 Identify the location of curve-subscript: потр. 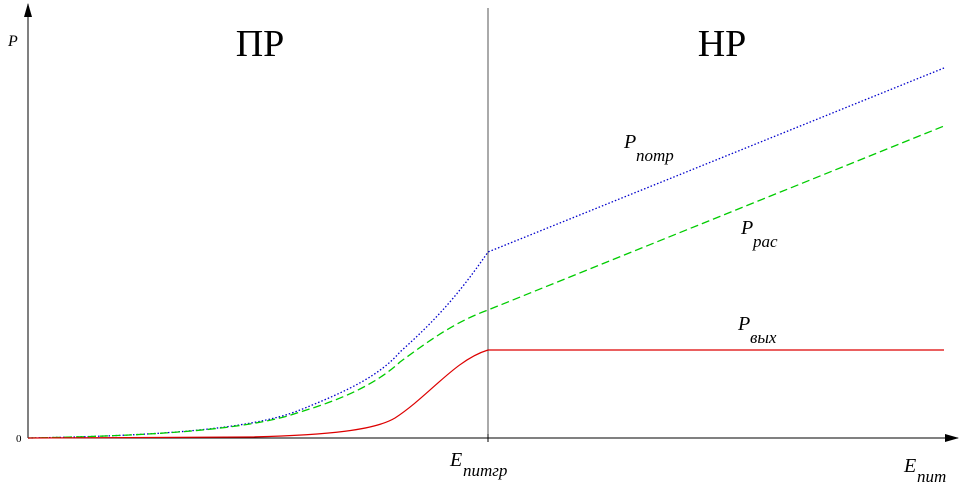
(655, 155).